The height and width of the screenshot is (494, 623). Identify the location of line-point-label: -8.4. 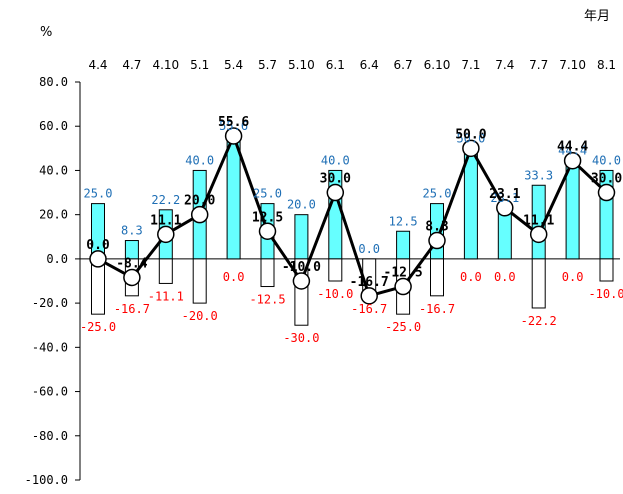
(131, 263).